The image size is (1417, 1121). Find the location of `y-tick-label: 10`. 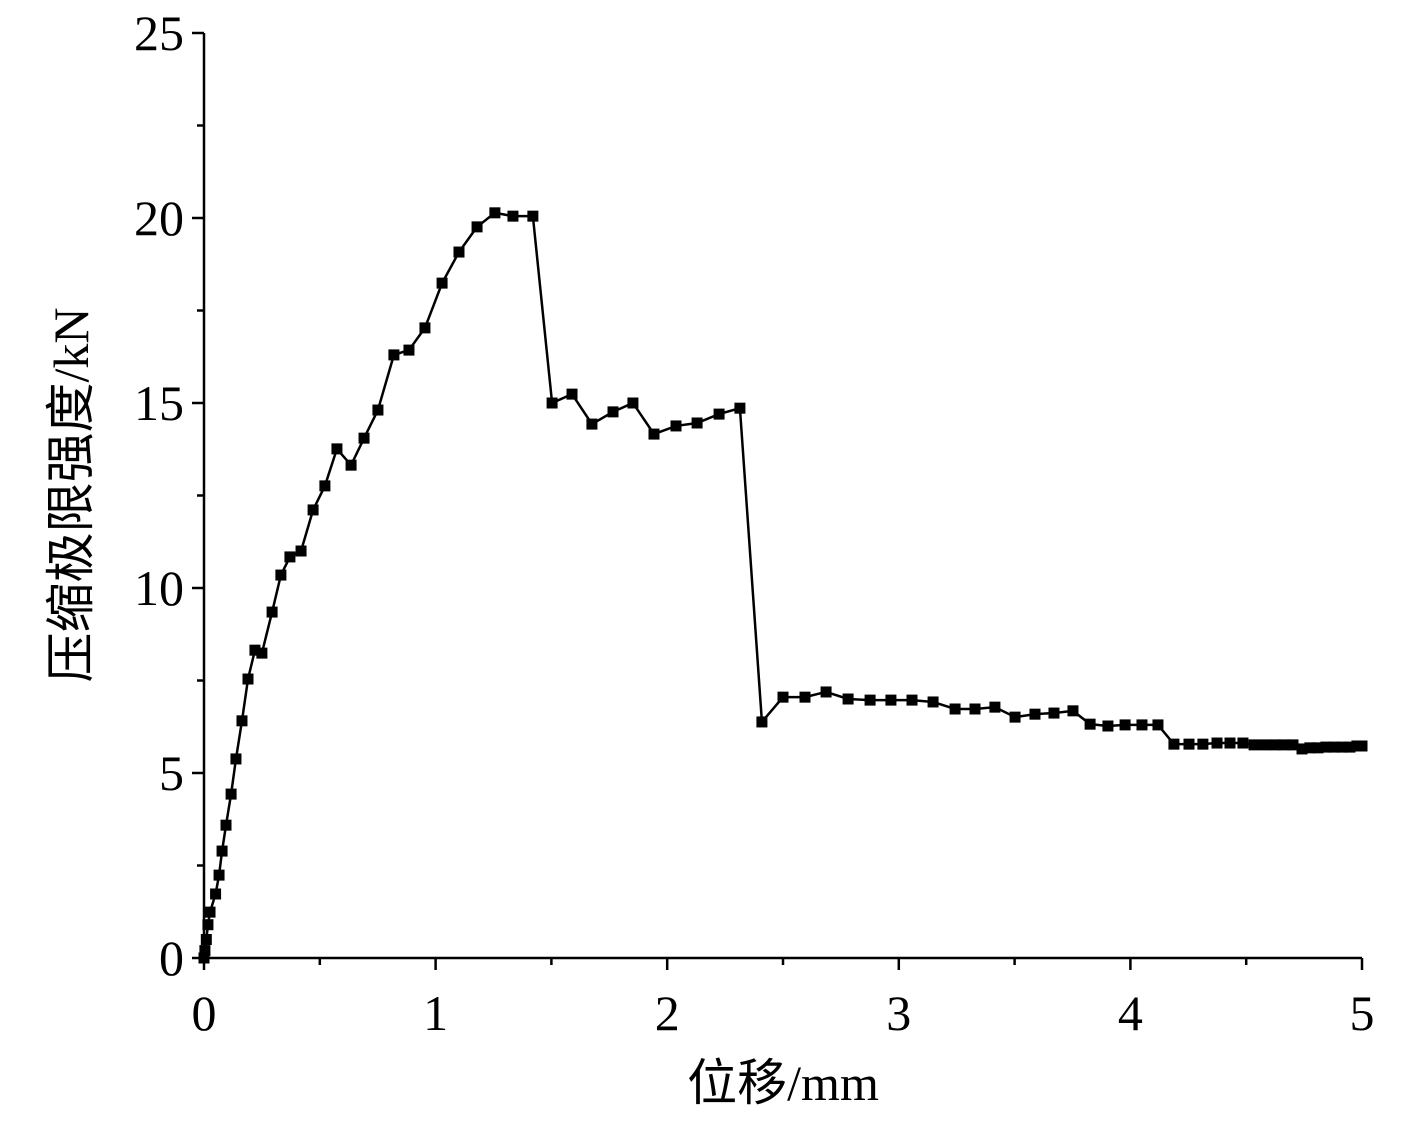

y-tick-label: 10 is located at coordinates (159, 588).